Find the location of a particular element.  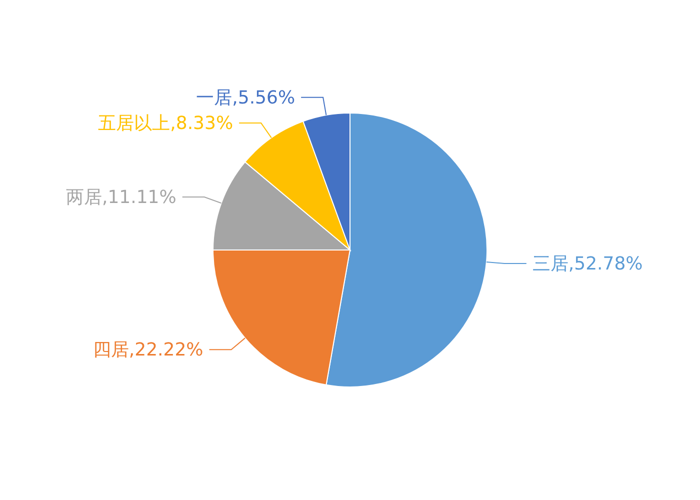

slice-label: 一居,5.56% is located at coordinates (246, 97).